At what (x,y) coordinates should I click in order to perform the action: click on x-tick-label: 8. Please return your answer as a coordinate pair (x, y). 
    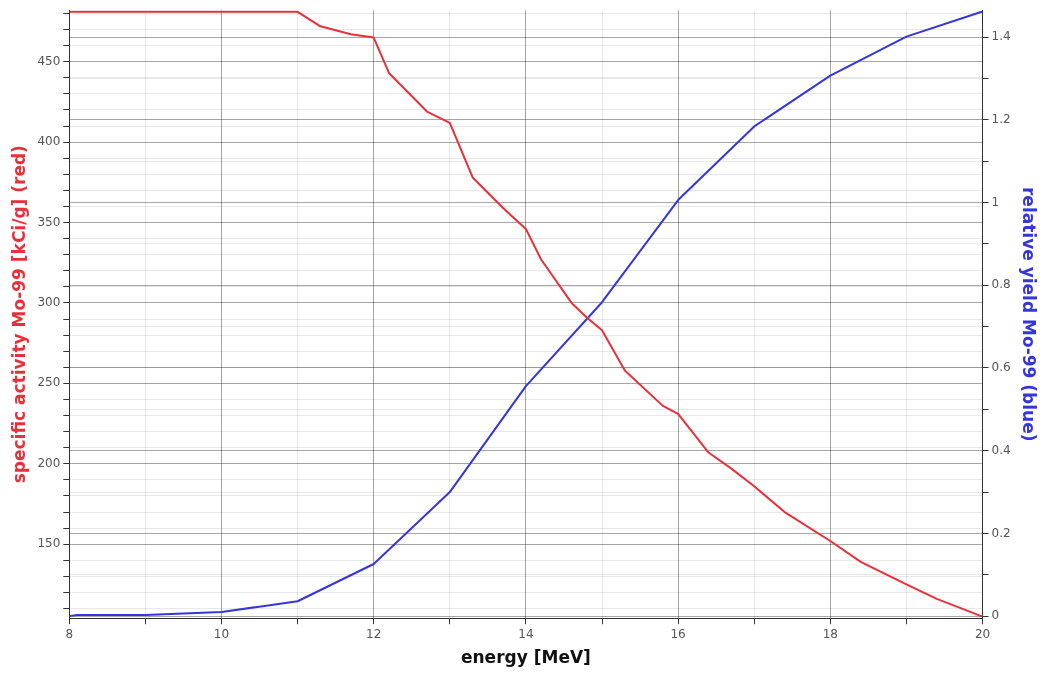
    Looking at the image, I should click on (69, 633).